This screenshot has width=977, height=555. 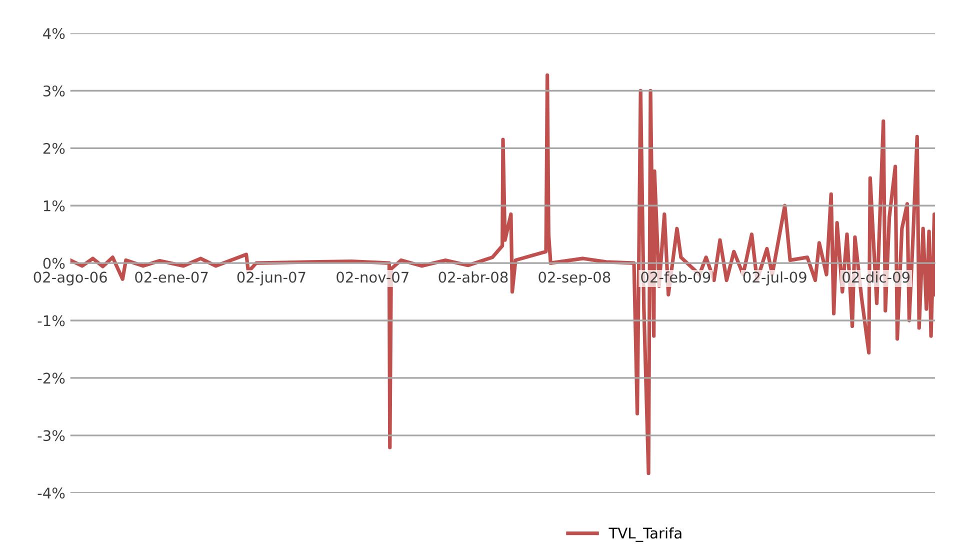 What do you see at coordinates (51, 378) in the screenshot?
I see `y-tick-label: -2%` at bounding box center [51, 378].